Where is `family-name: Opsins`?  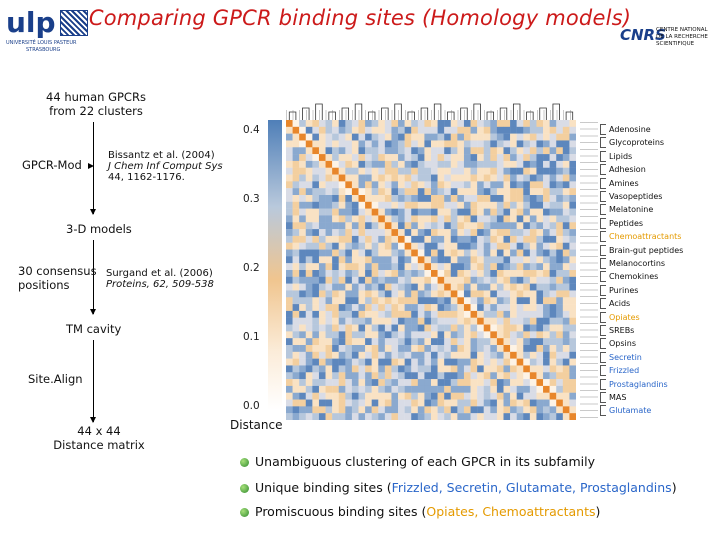 family-name: Opsins is located at coordinates (623, 344).